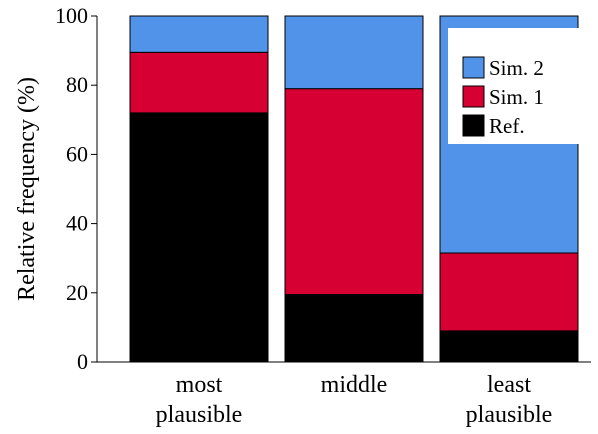  Describe the element at coordinates (77, 153) in the screenshot. I see `y-tick-label-3: 60` at that location.